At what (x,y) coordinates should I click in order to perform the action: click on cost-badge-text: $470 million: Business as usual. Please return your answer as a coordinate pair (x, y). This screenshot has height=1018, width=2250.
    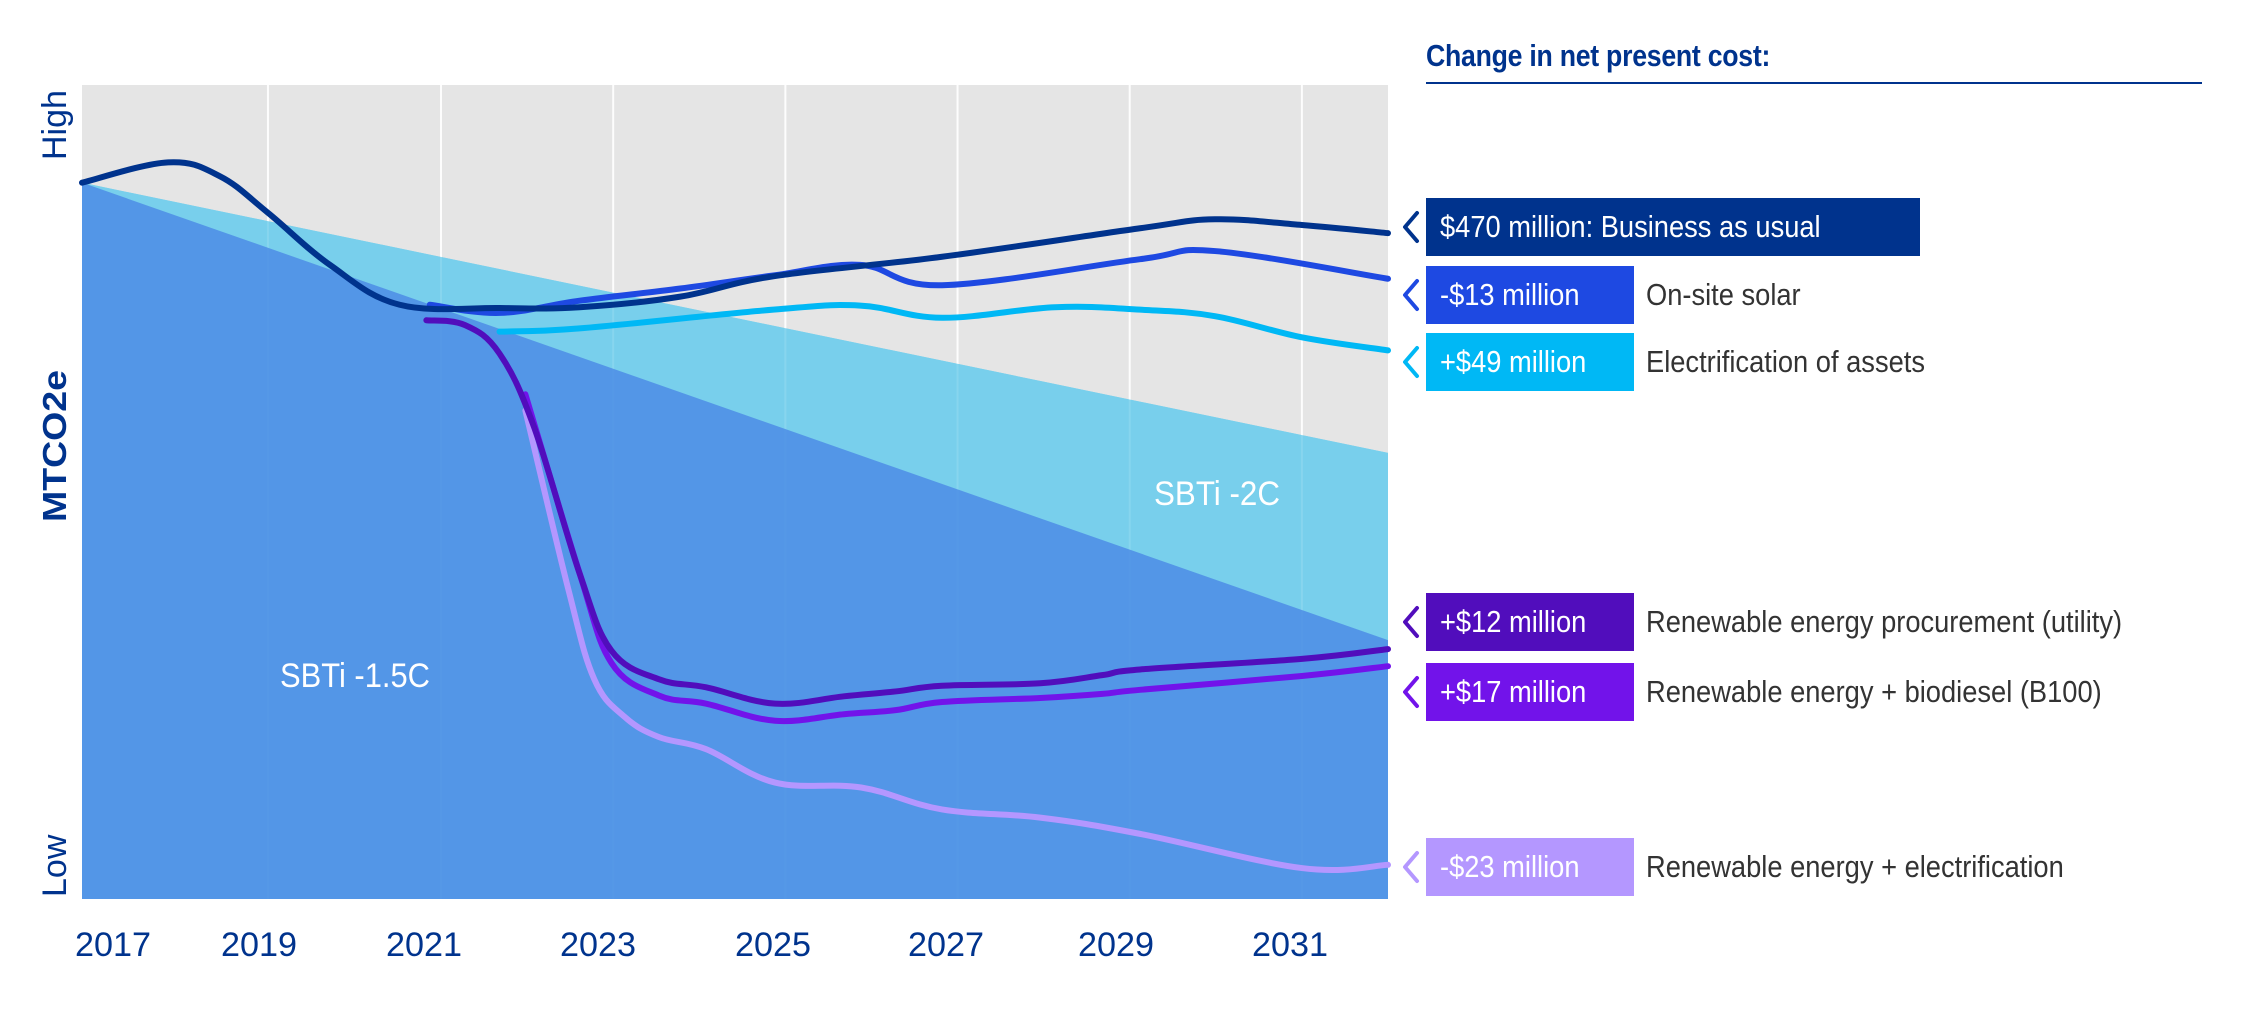
    Looking at the image, I should click on (1630, 226).